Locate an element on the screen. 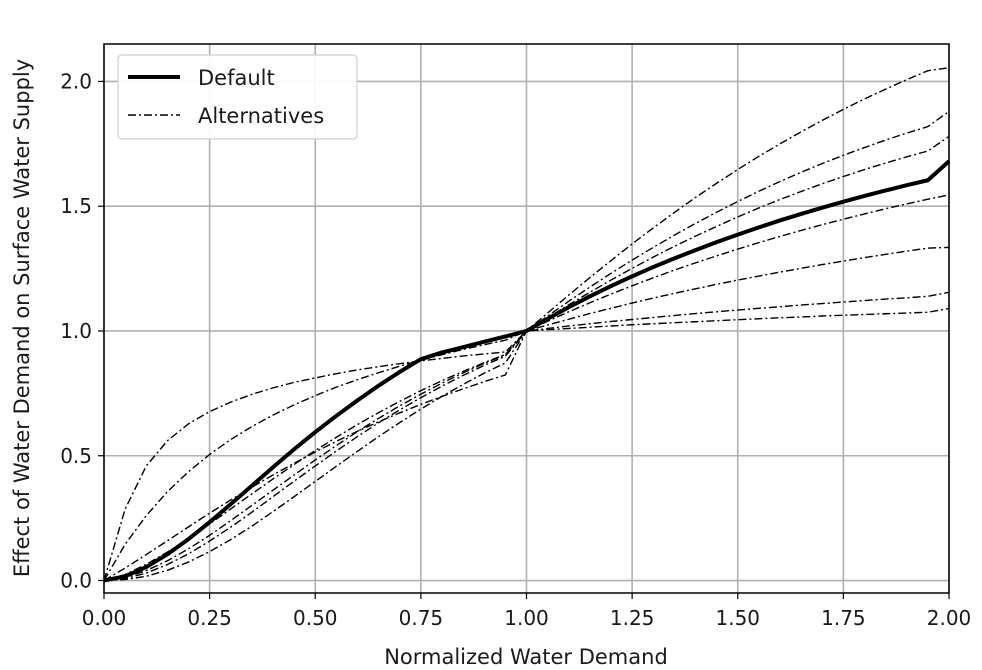 The width and height of the screenshot is (982, 670). y-tick-label: 1.0 is located at coordinates (76, 331).